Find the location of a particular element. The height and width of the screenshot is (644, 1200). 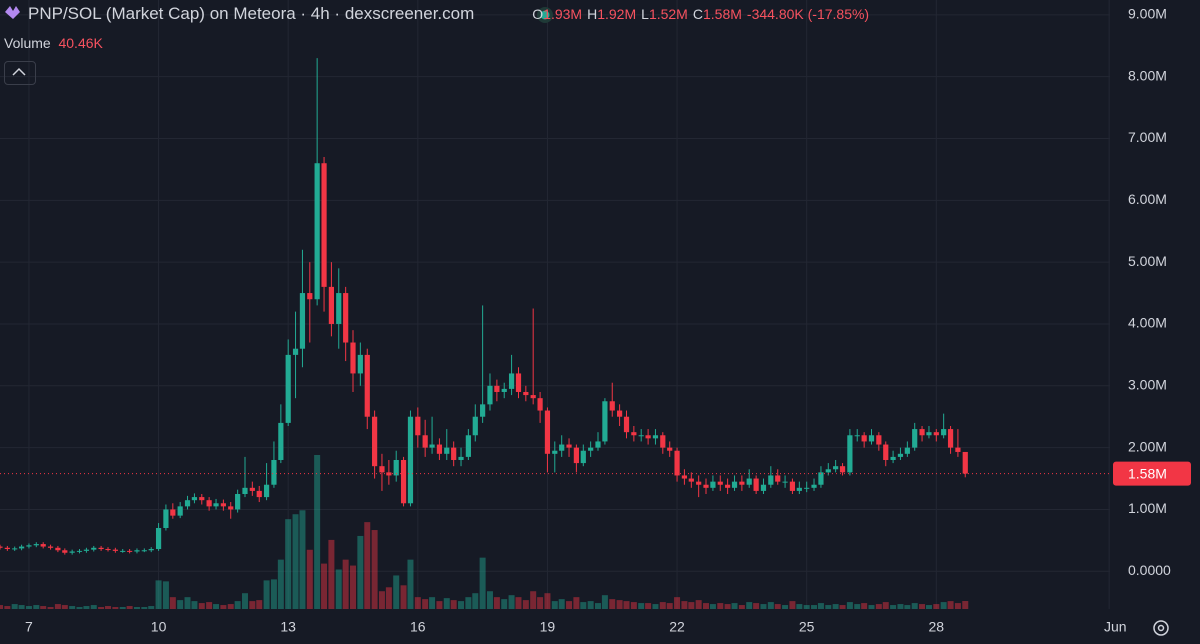

x-tick-label: 25 is located at coordinates (807, 627).